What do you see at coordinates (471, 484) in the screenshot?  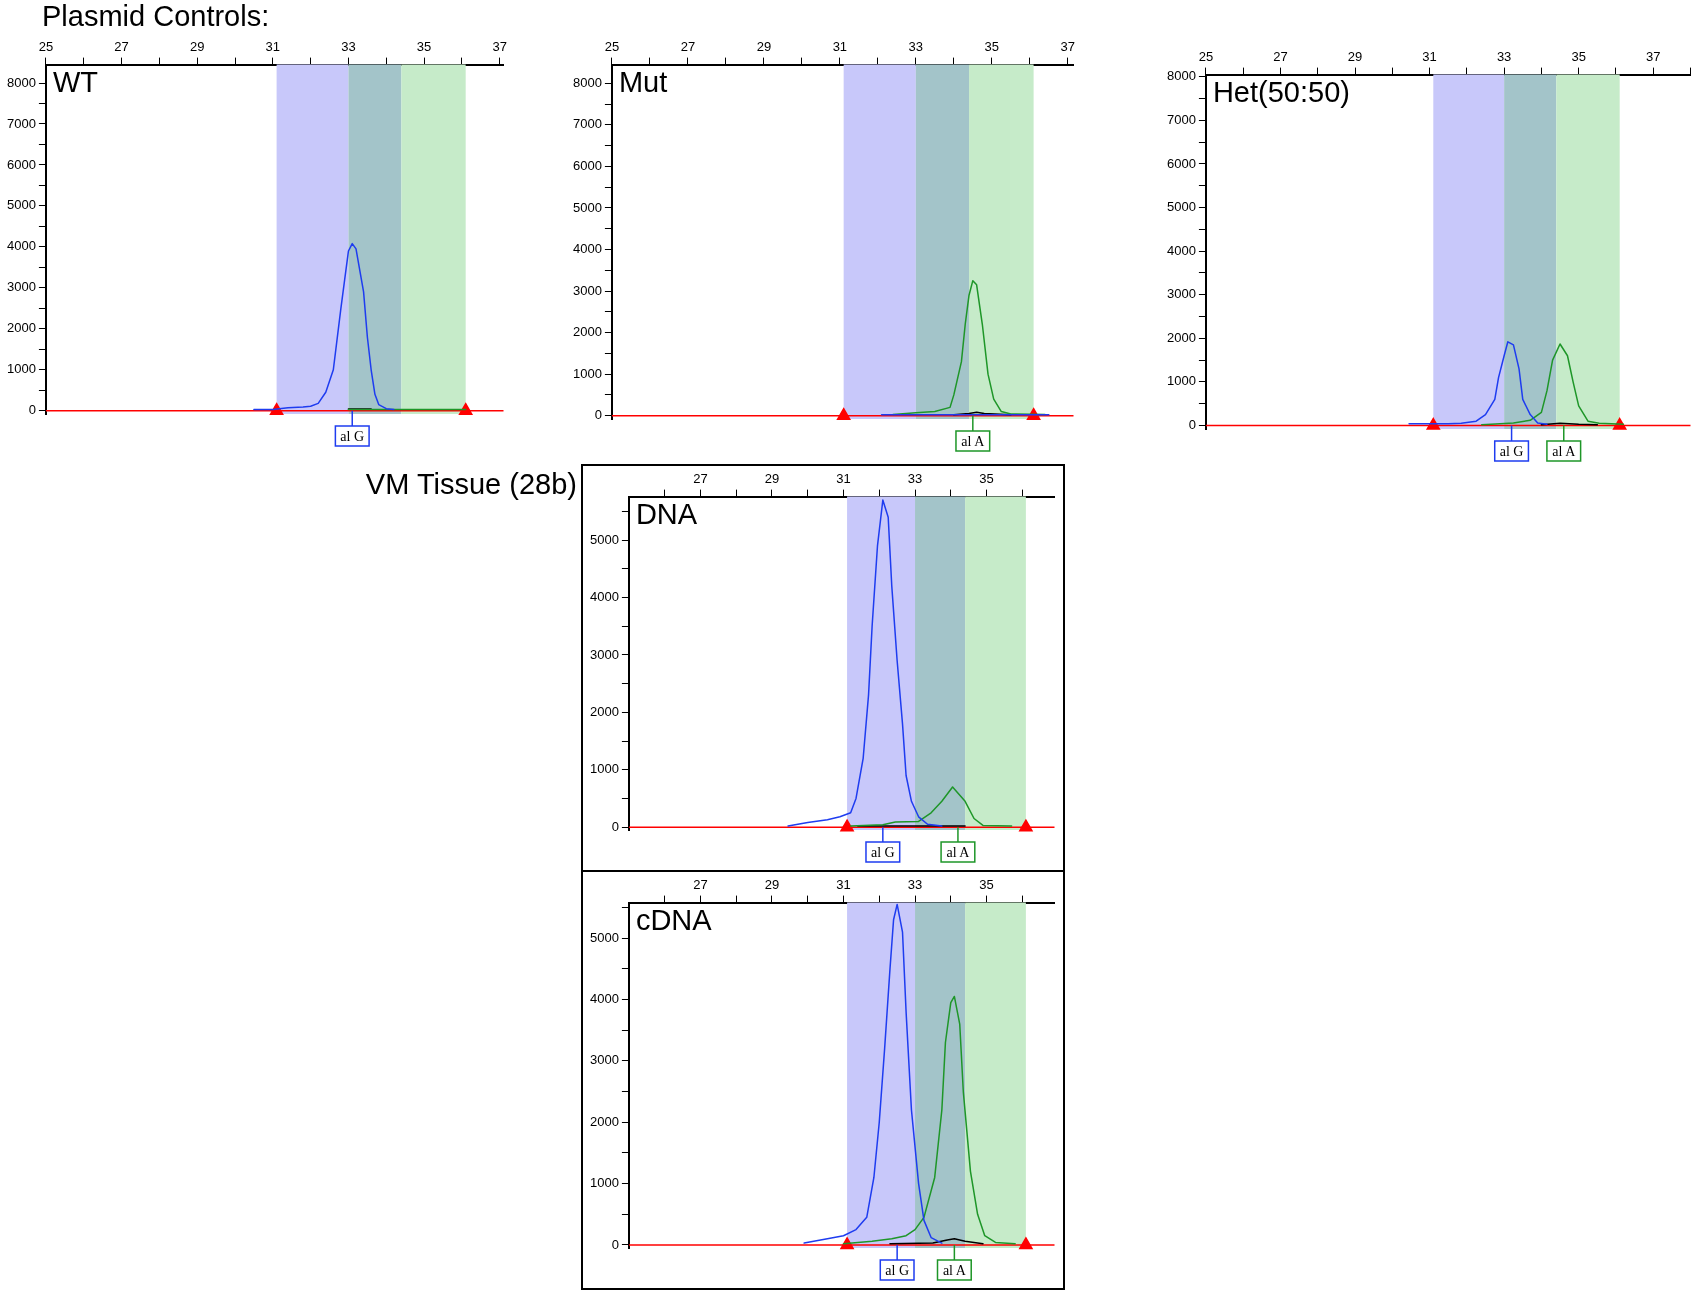 I see `text: VM Tissue (28b)` at bounding box center [471, 484].